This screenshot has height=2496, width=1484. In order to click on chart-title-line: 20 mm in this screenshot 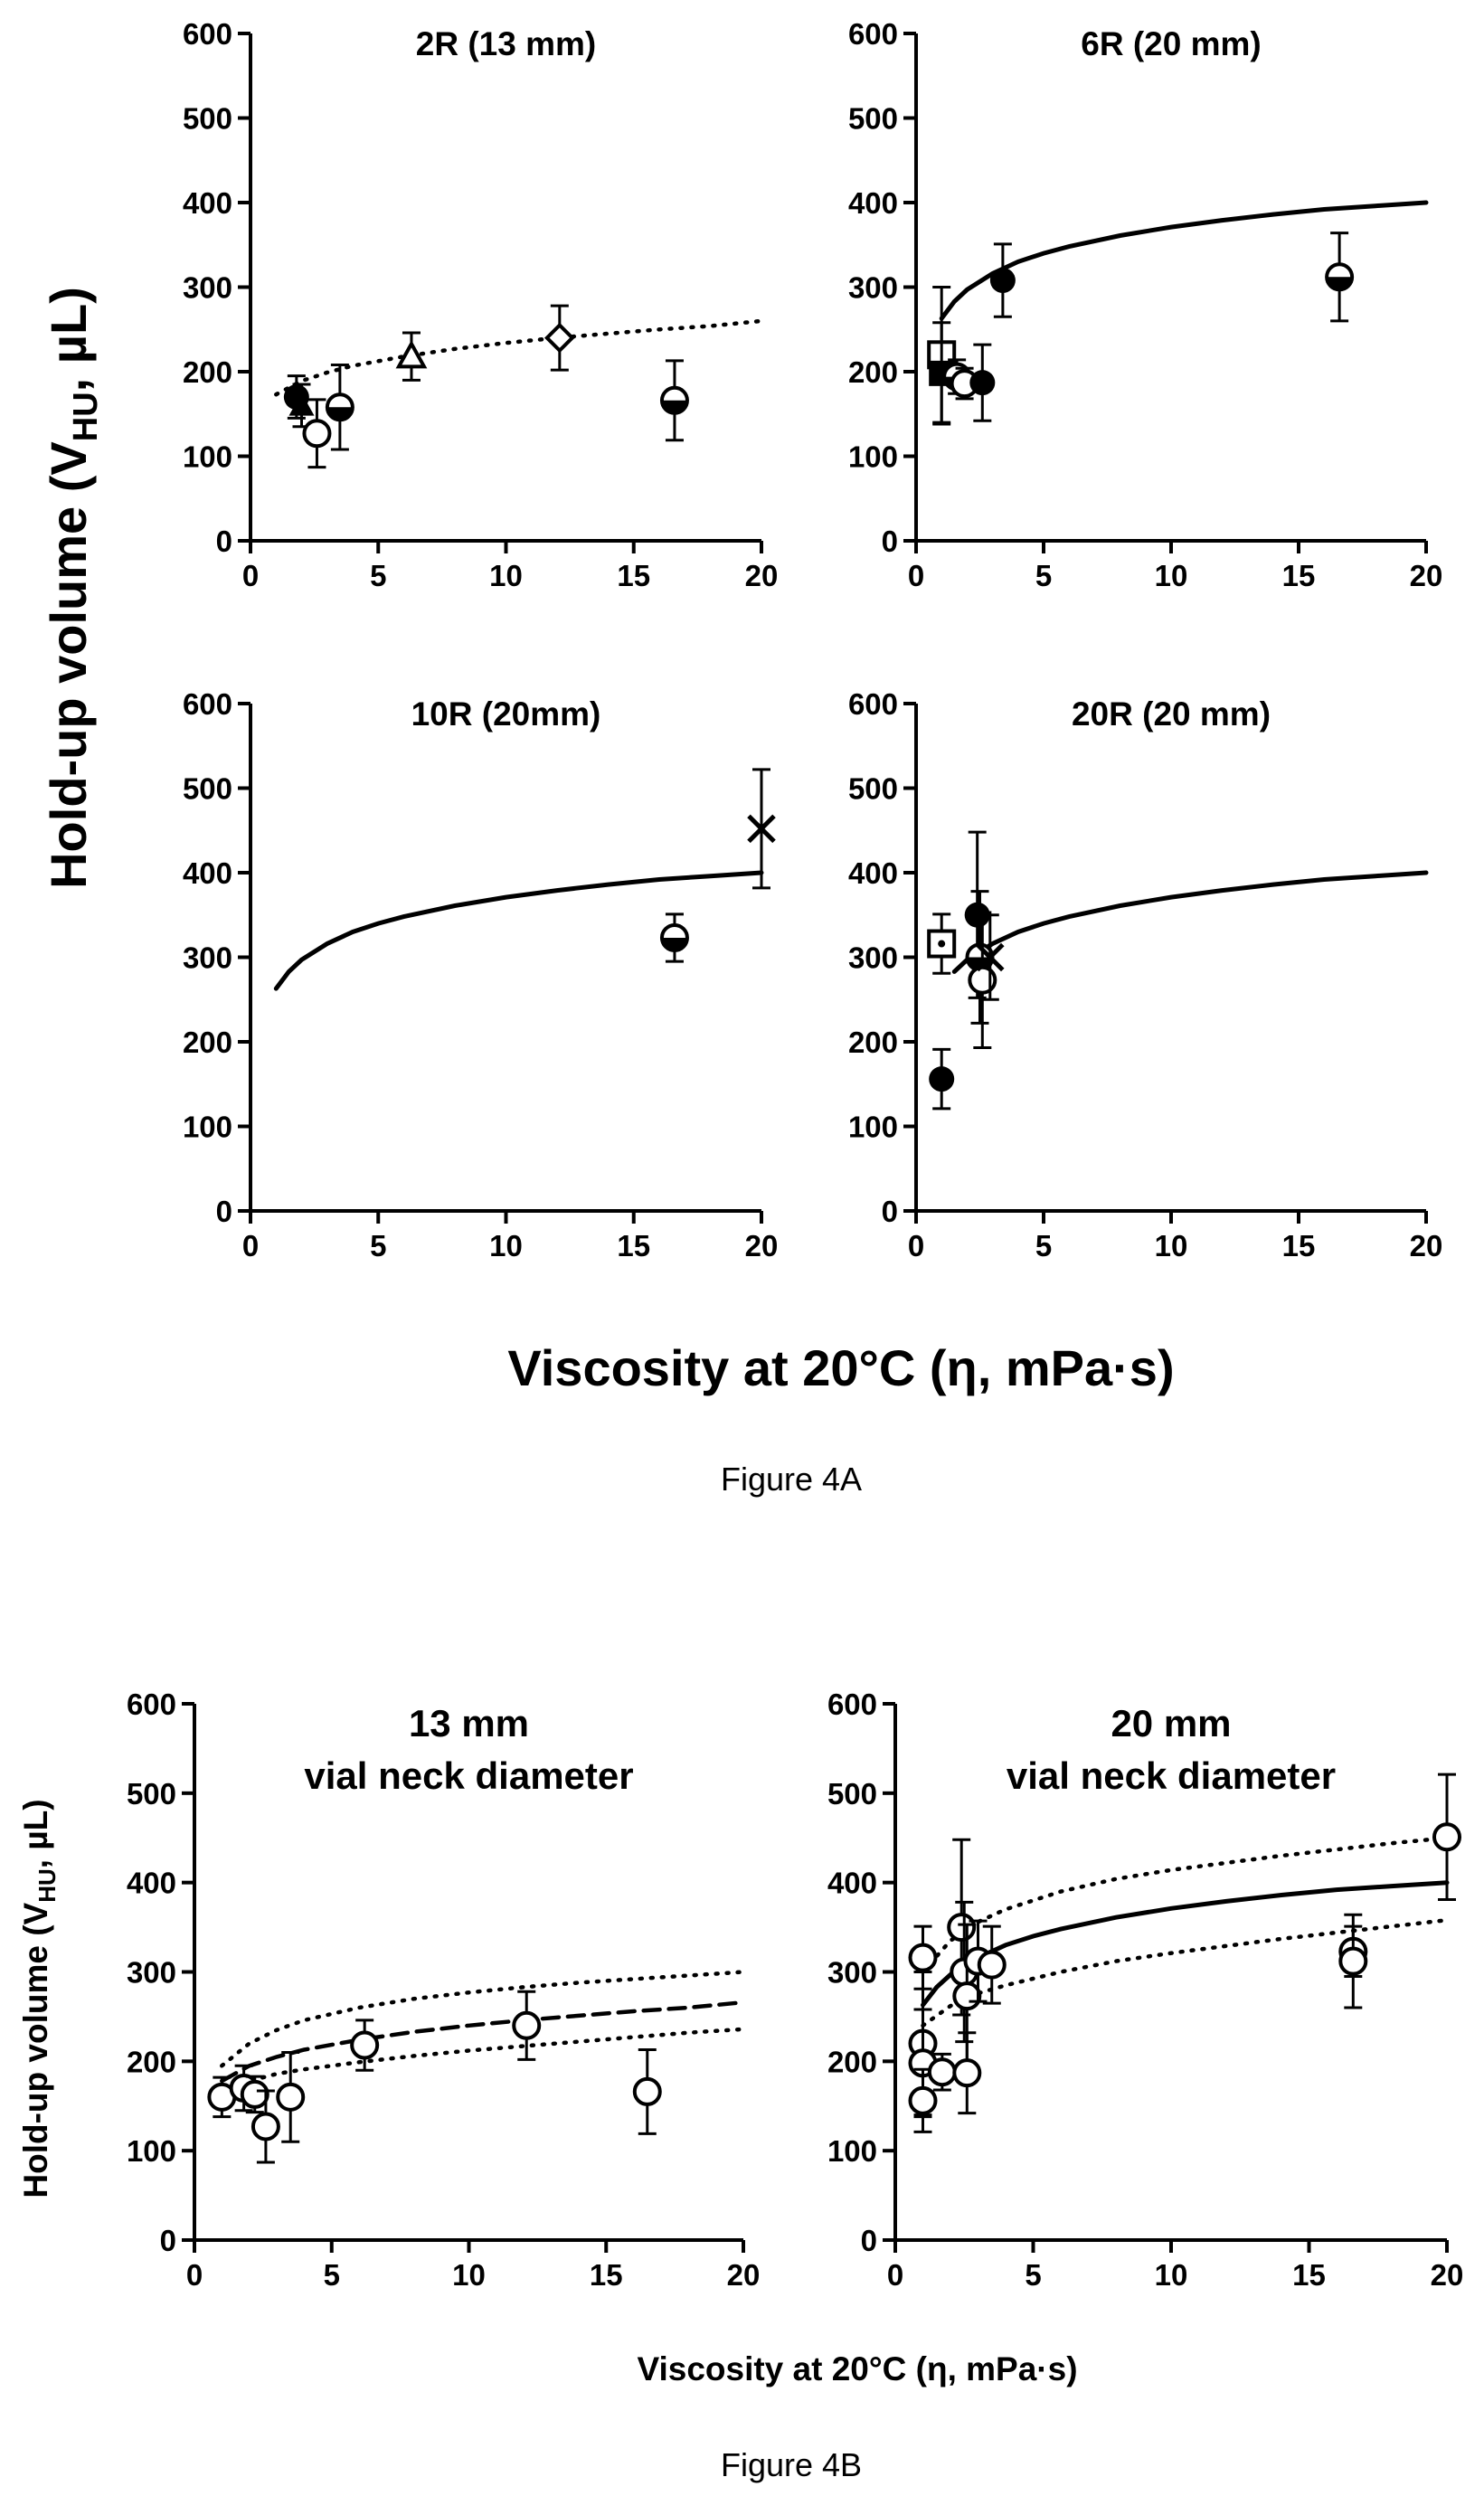, I will do `click(1171, 1723)`.